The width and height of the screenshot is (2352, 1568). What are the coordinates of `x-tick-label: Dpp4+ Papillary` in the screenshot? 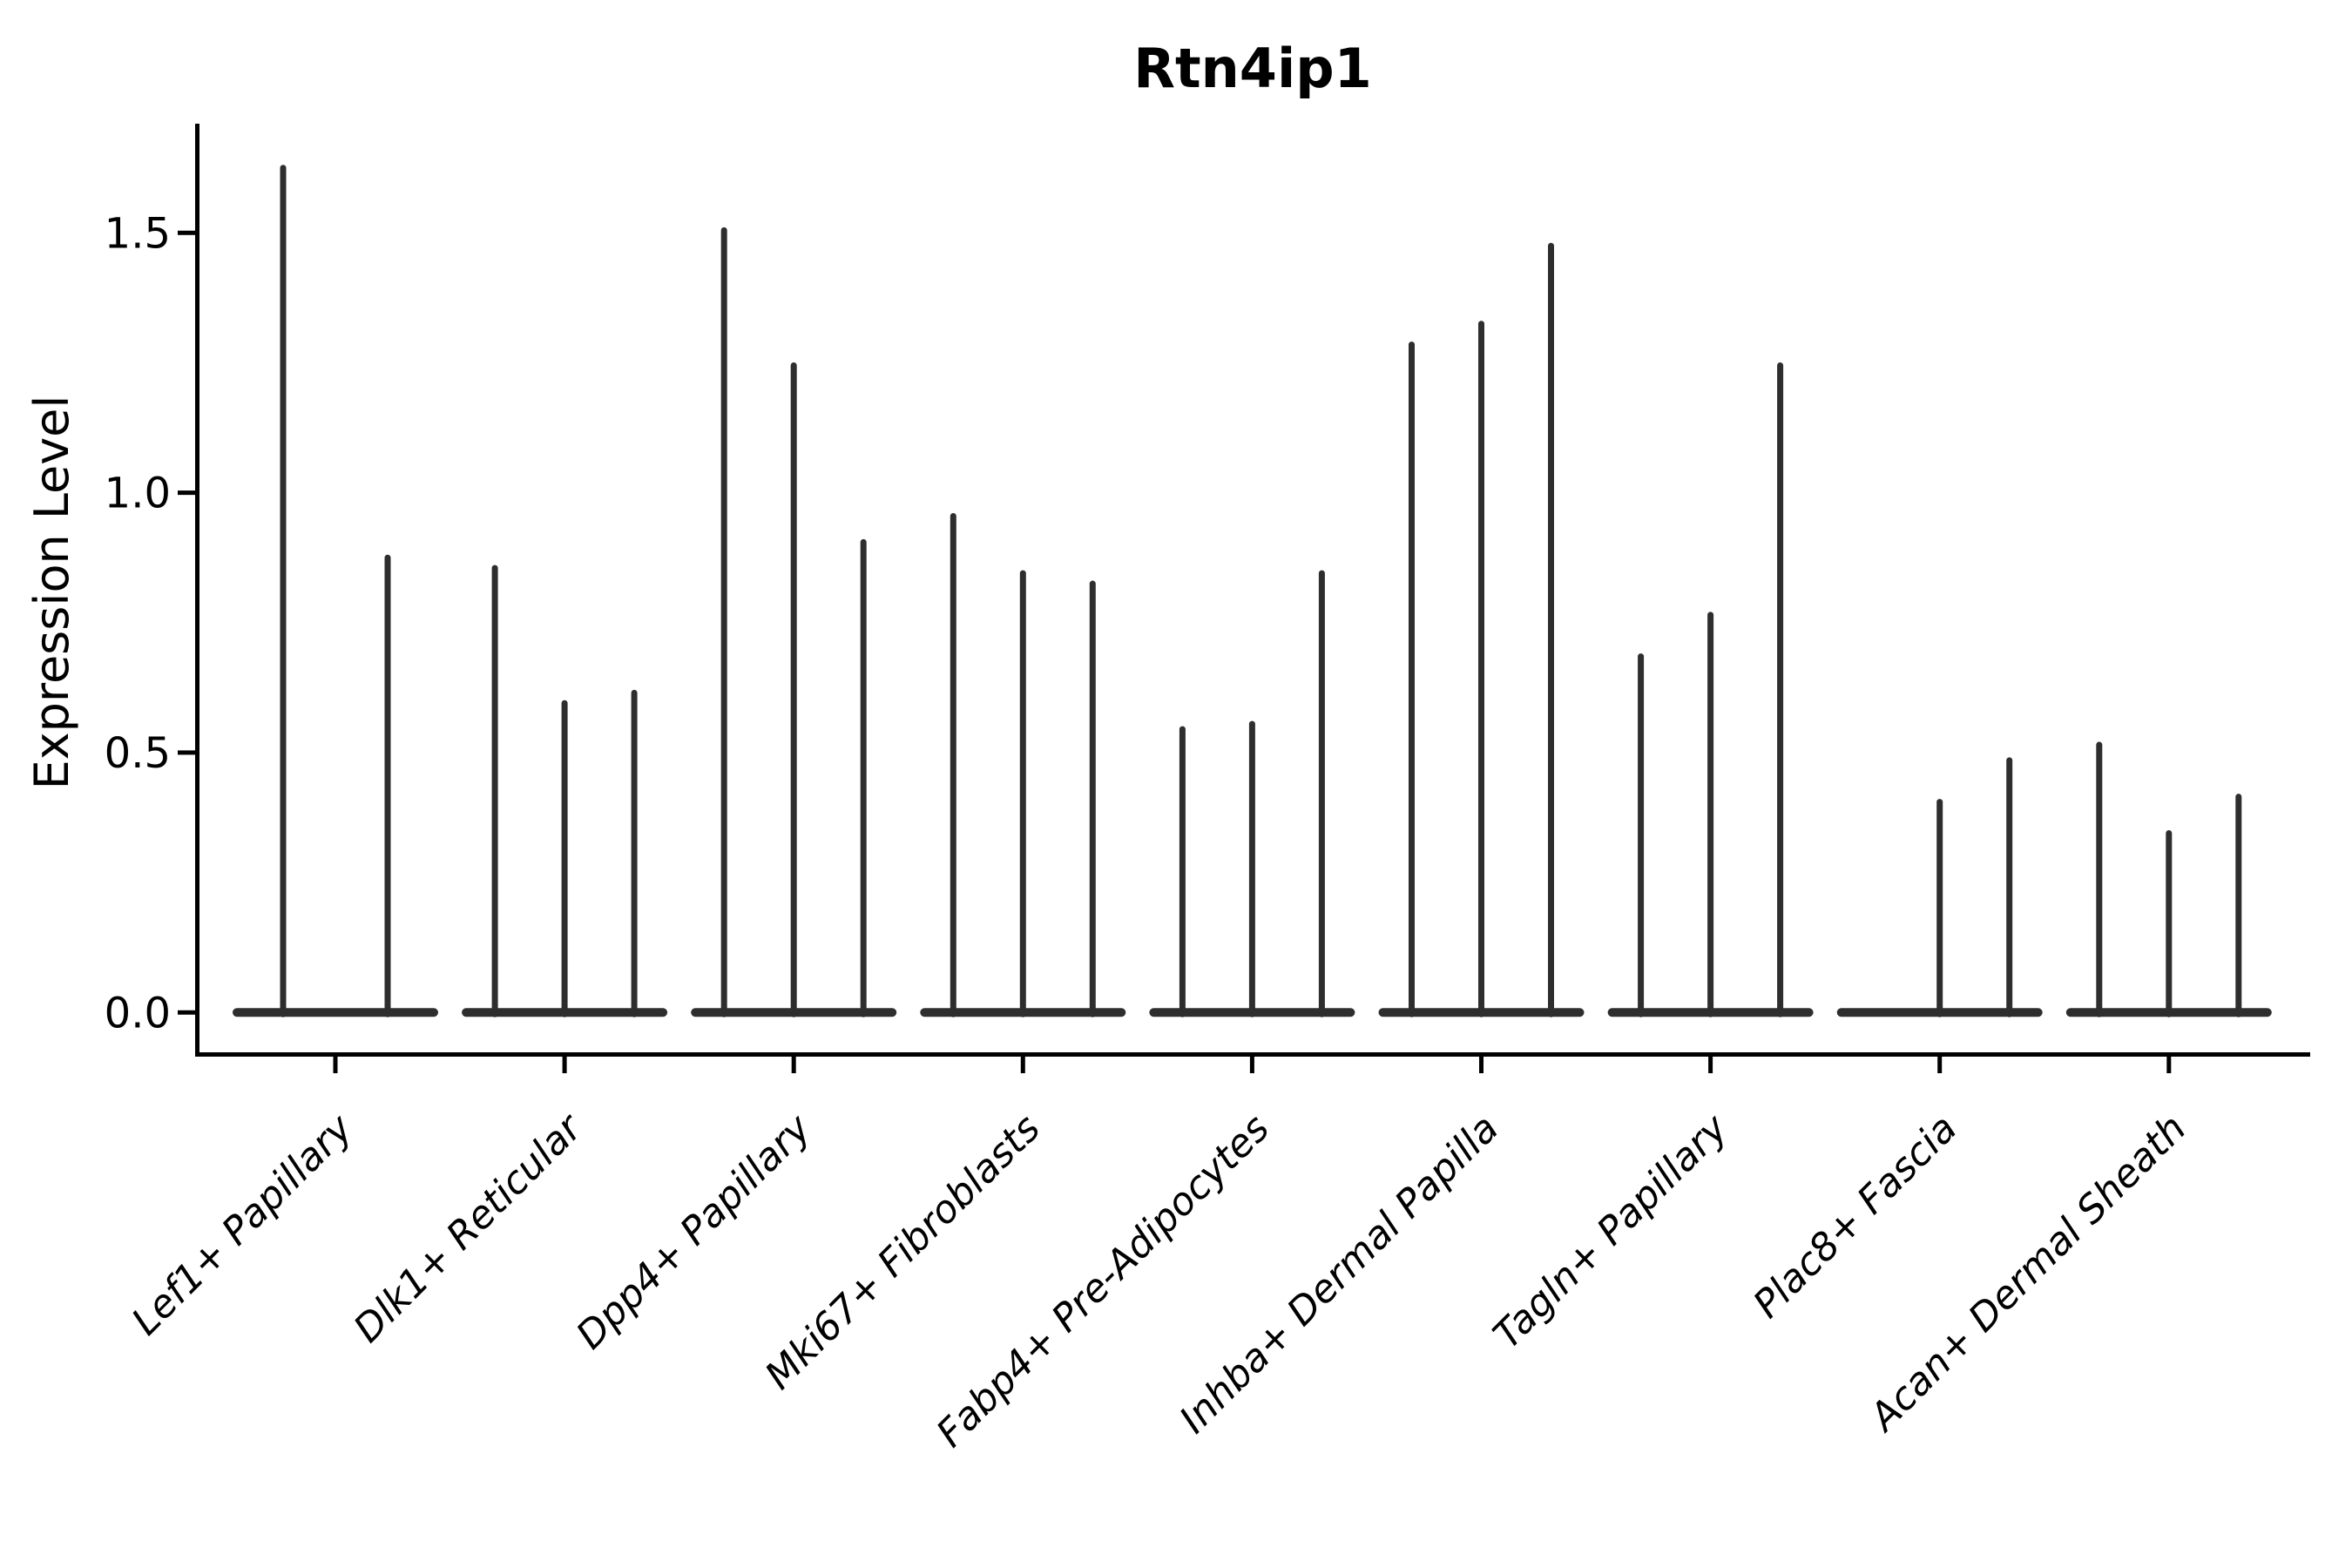 It's located at (694, 1231).